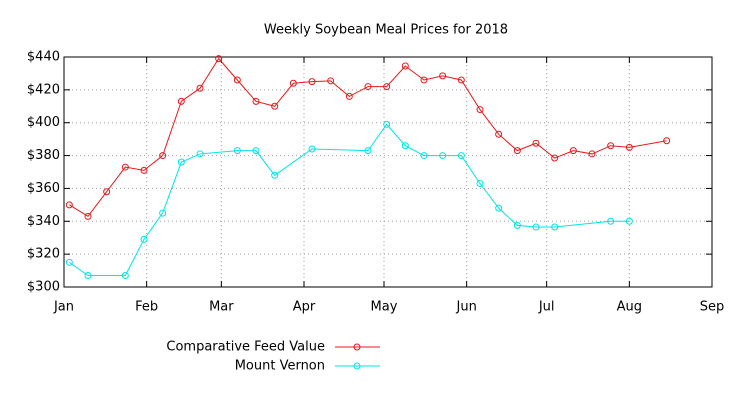 This screenshot has width=740, height=400. Describe the element at coordinates (43, 89) in the screenshot. I see `y-tick-label: $420` at that location.